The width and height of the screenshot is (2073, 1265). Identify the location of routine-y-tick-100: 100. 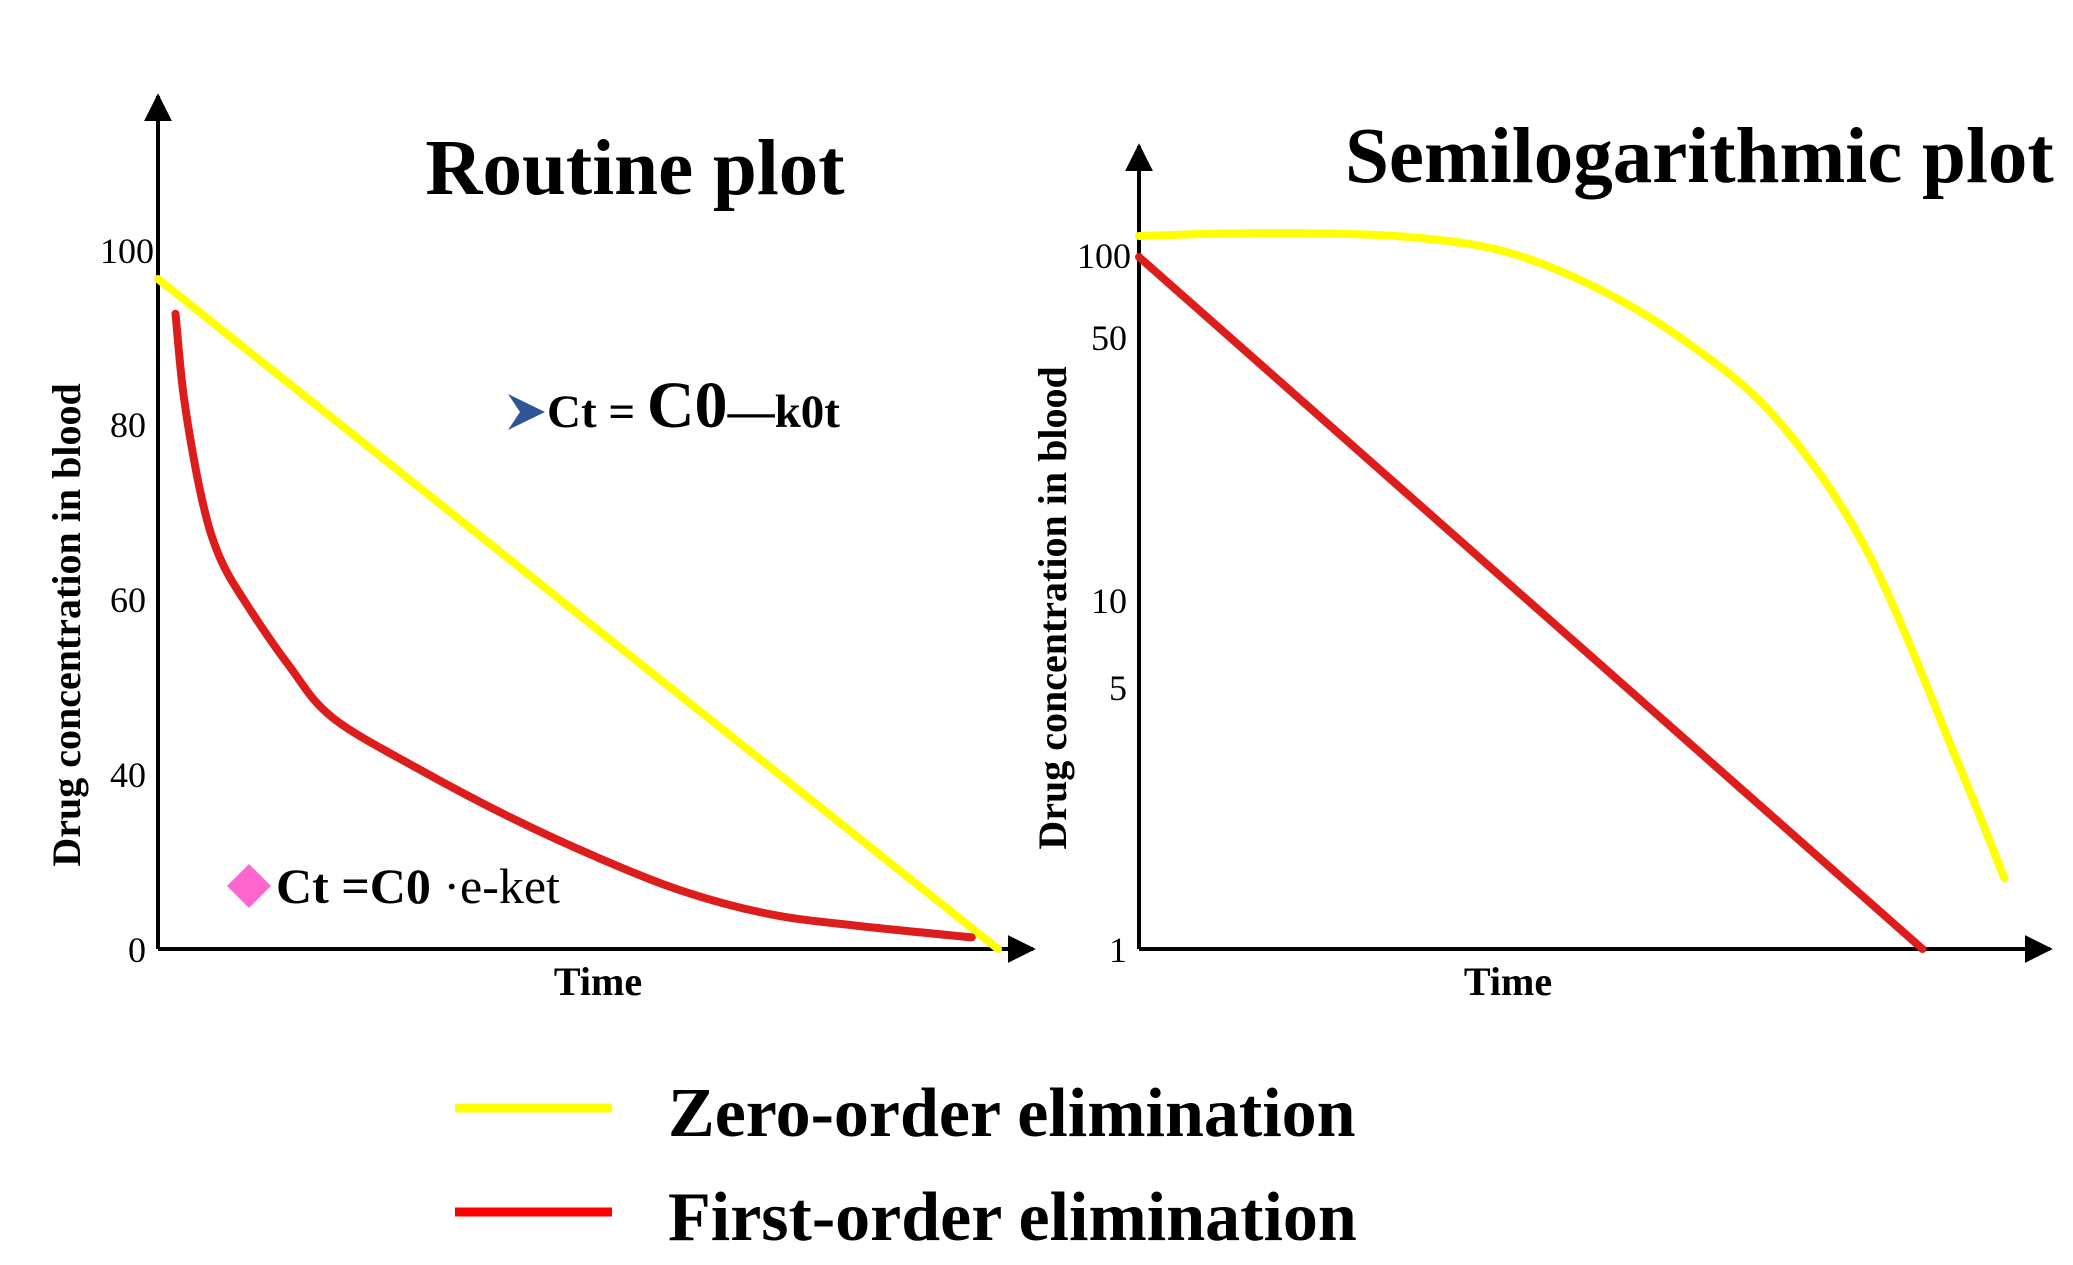
(127, 251).